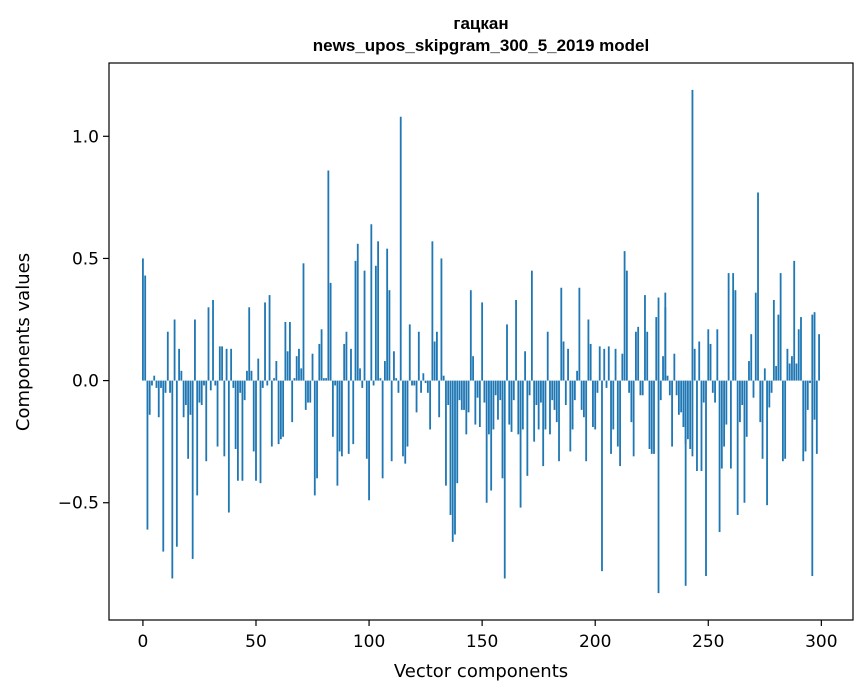 This screenshot has height=696, width=867. Describe the element at coordinates (85, 382) in the screenshot. I see `y-tick-label: 0.0` at that location.